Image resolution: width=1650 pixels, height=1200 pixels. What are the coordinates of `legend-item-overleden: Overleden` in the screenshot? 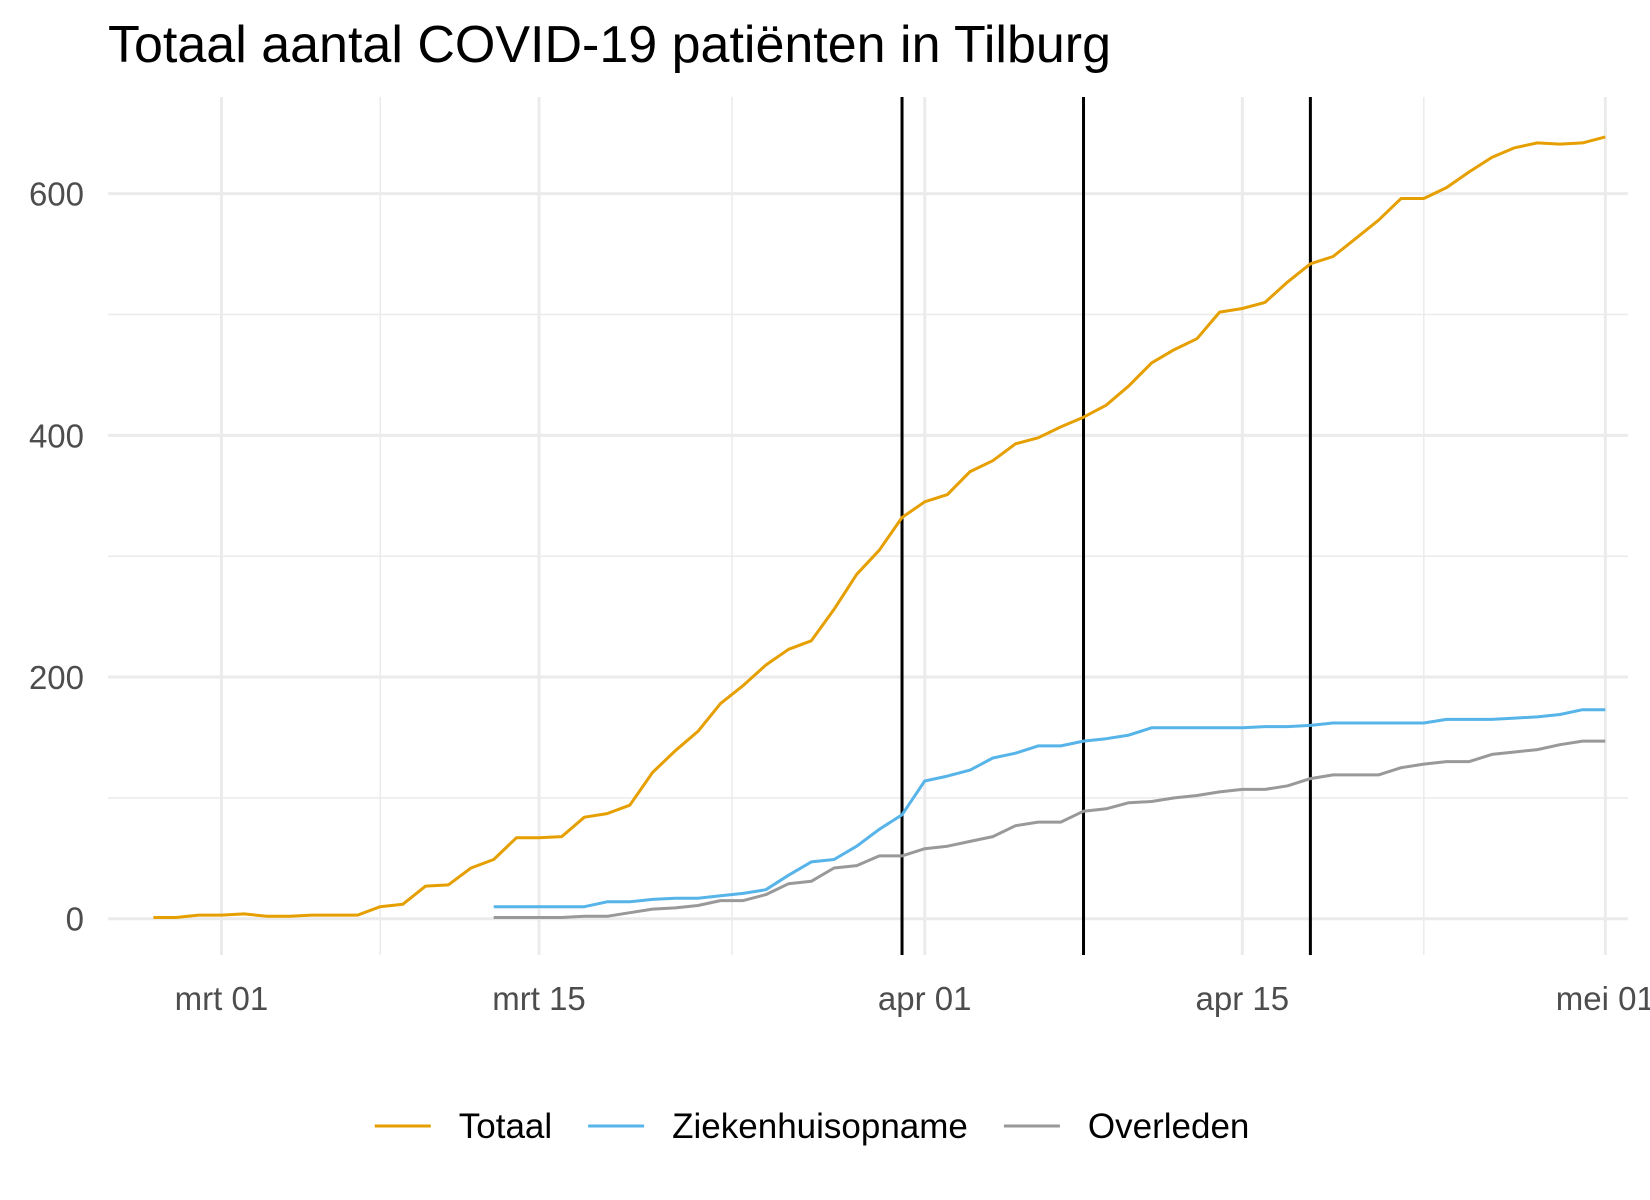 It's located at (1126, 1126).